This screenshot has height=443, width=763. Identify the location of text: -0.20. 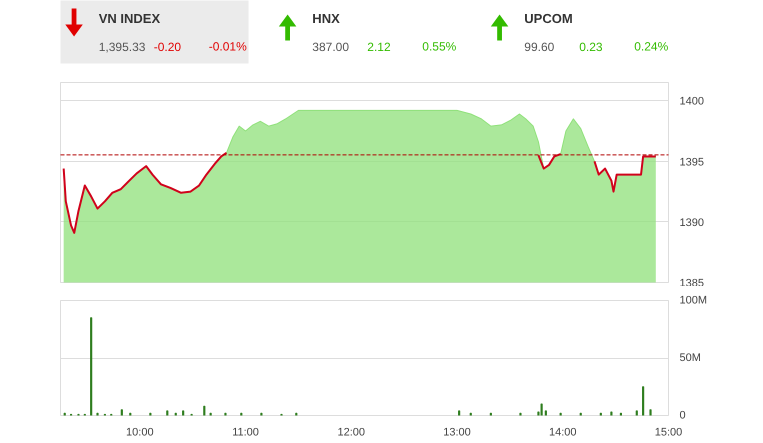
(168, 47).